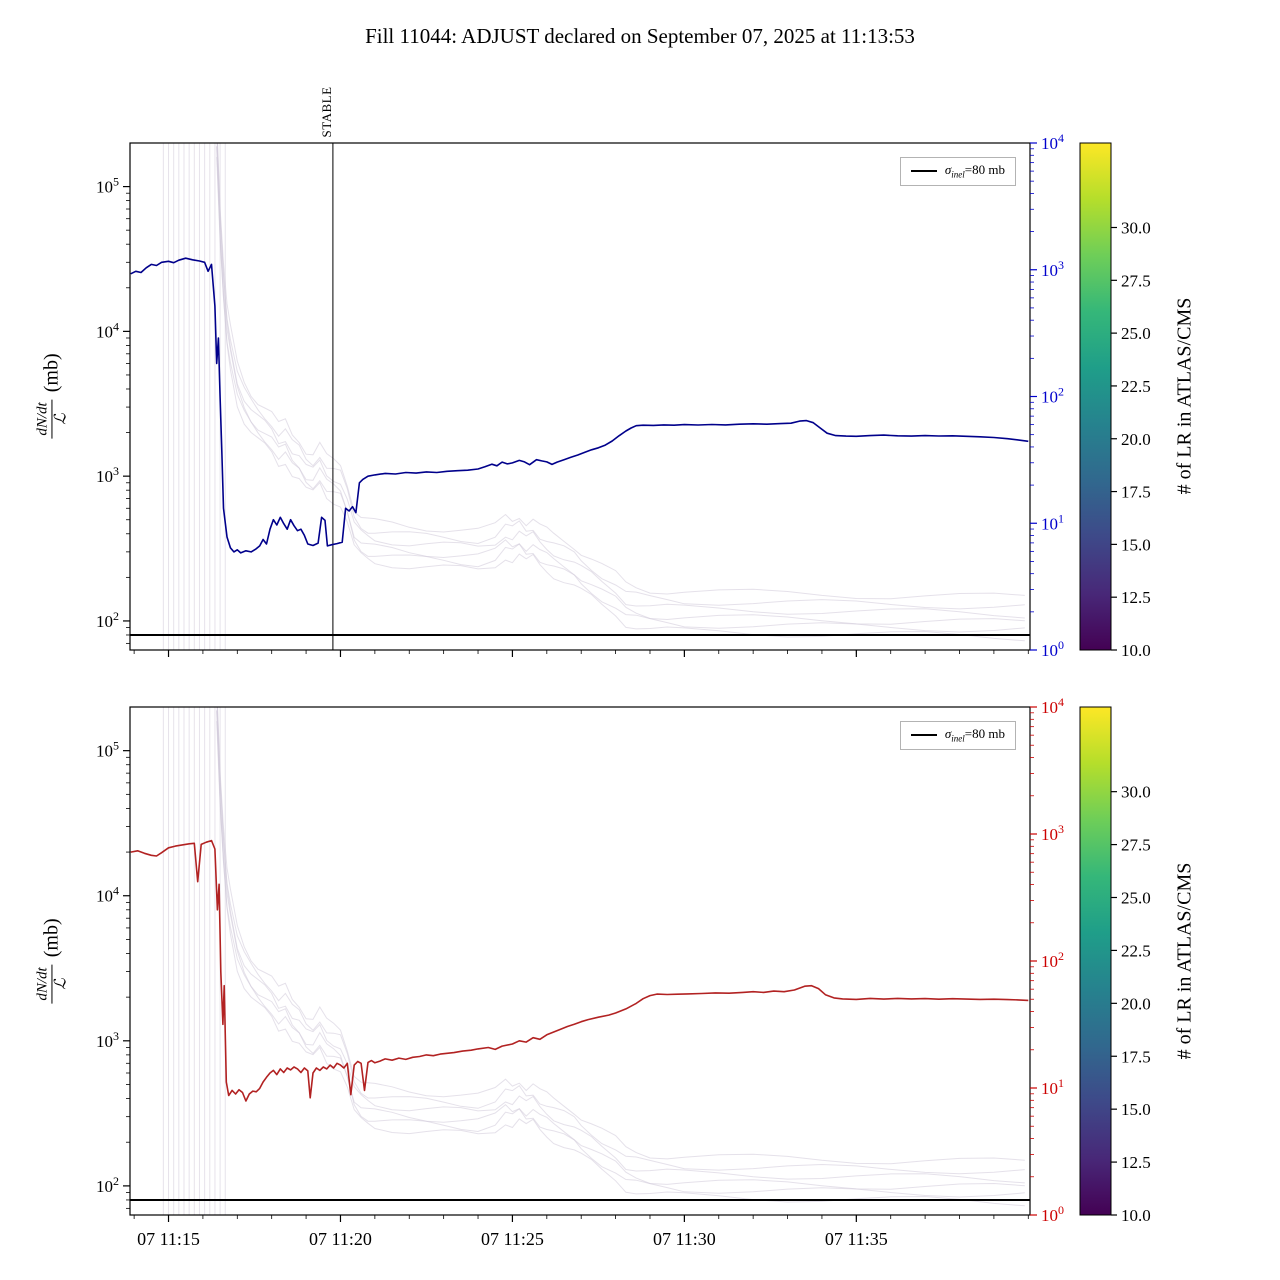 The image size is (1280, 1280). I want to click on stable-beam-label: STABLE, so click(326, 112).